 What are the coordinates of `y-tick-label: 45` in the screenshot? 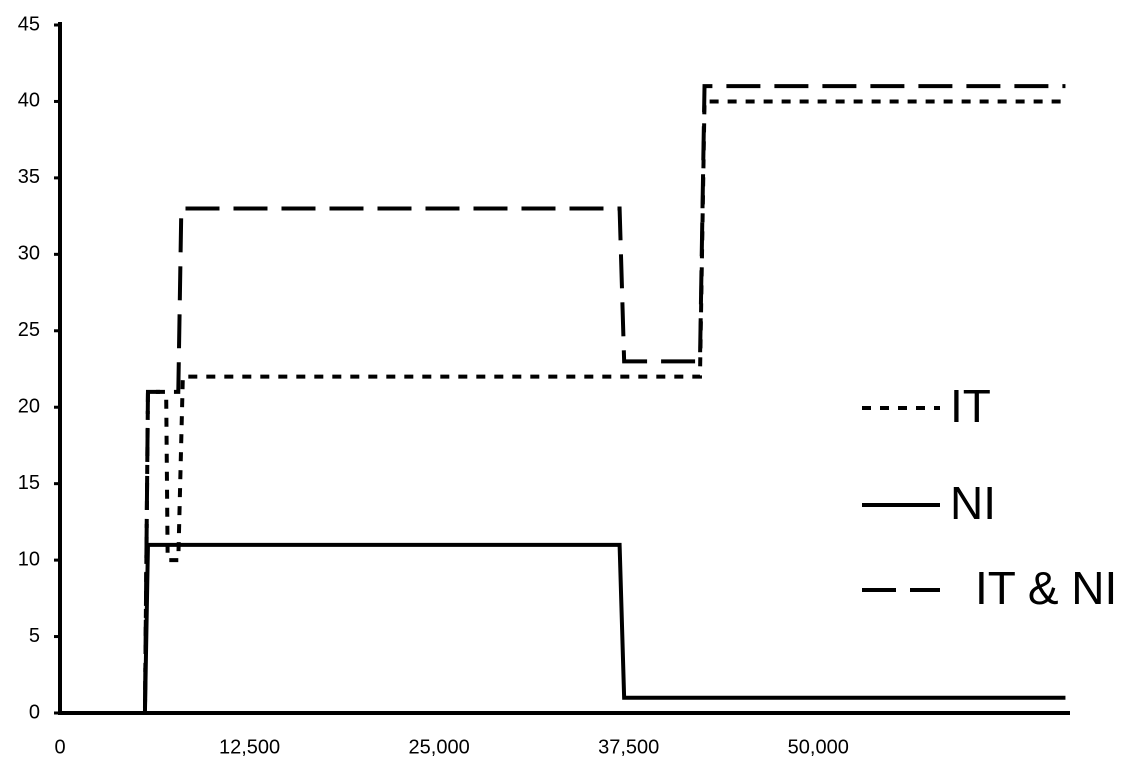 It's located at (29, 24).